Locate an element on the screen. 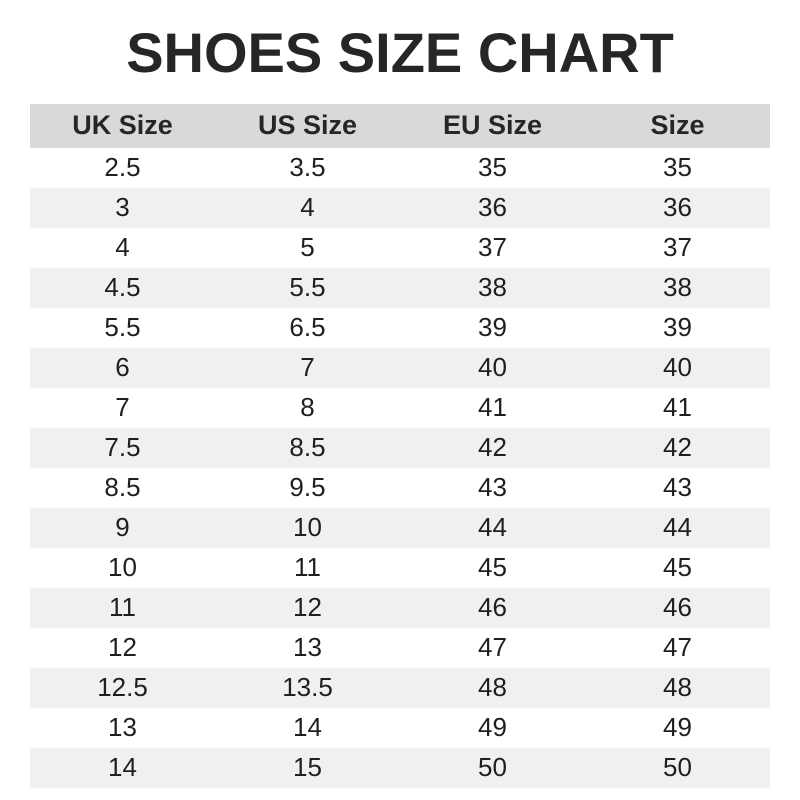 The image size is (800, 800). table-row: 2.5 3.5 35 35 is located at coordinates (400, 167).